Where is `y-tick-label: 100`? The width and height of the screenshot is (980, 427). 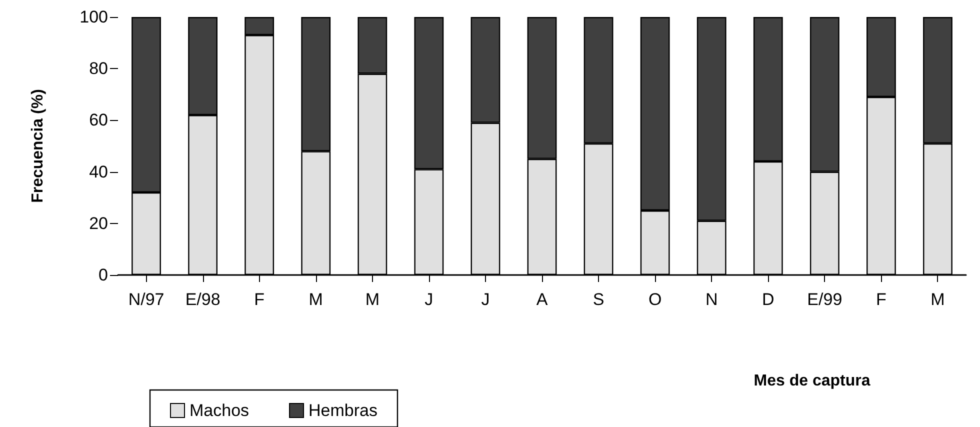 y-tick-label: 100 is located at coordinates (94, 17).